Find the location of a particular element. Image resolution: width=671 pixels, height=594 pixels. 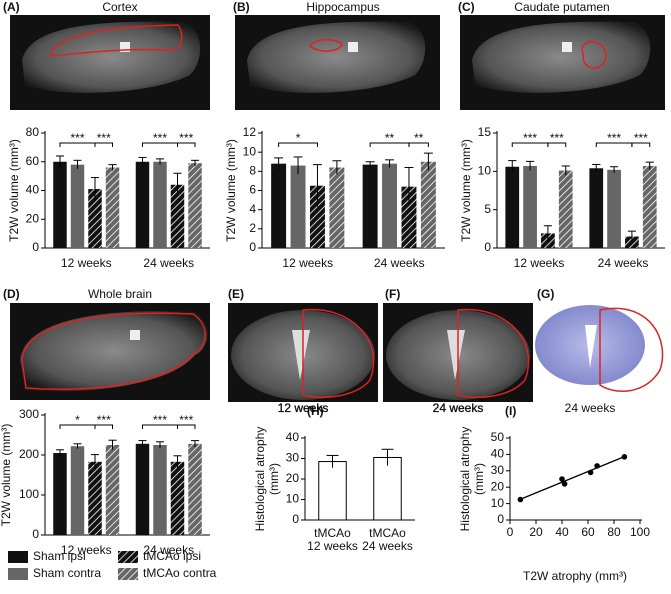

y-tick-label: 60 is located at coordinates (33, 161).